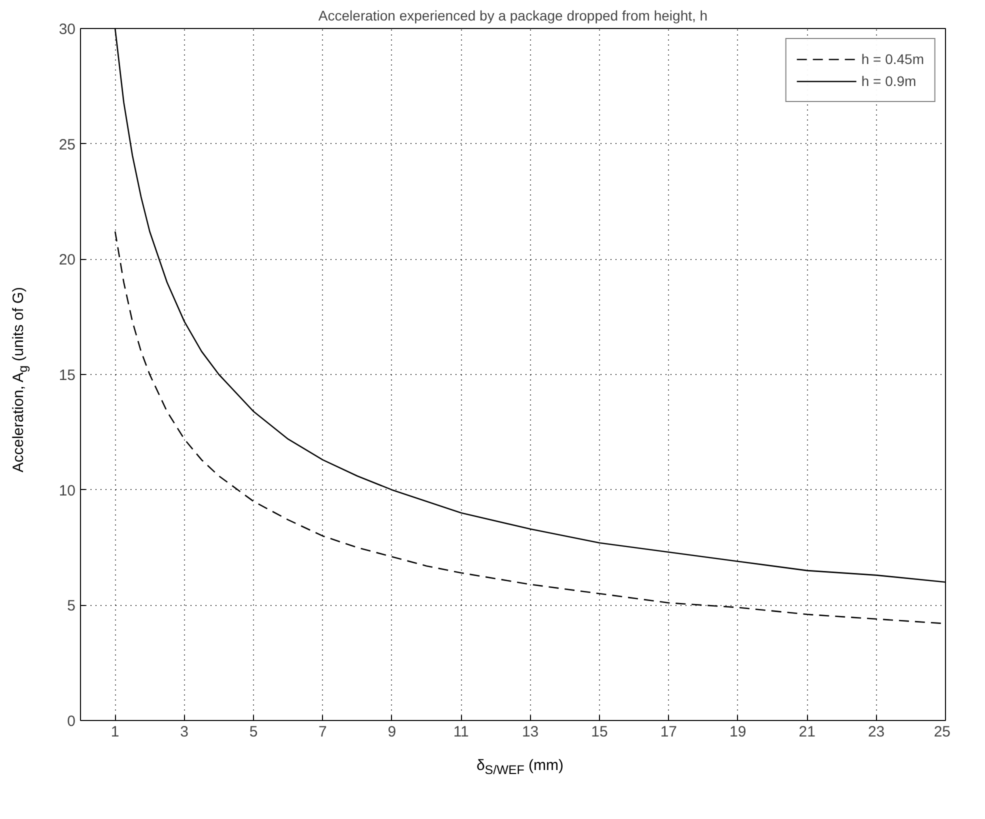 Image resolution: width=985 pixels, height=819 pixels. Describe the element at coordinates (807, 732) in the screenshot. I see `x-tick-label: 21` at that location.